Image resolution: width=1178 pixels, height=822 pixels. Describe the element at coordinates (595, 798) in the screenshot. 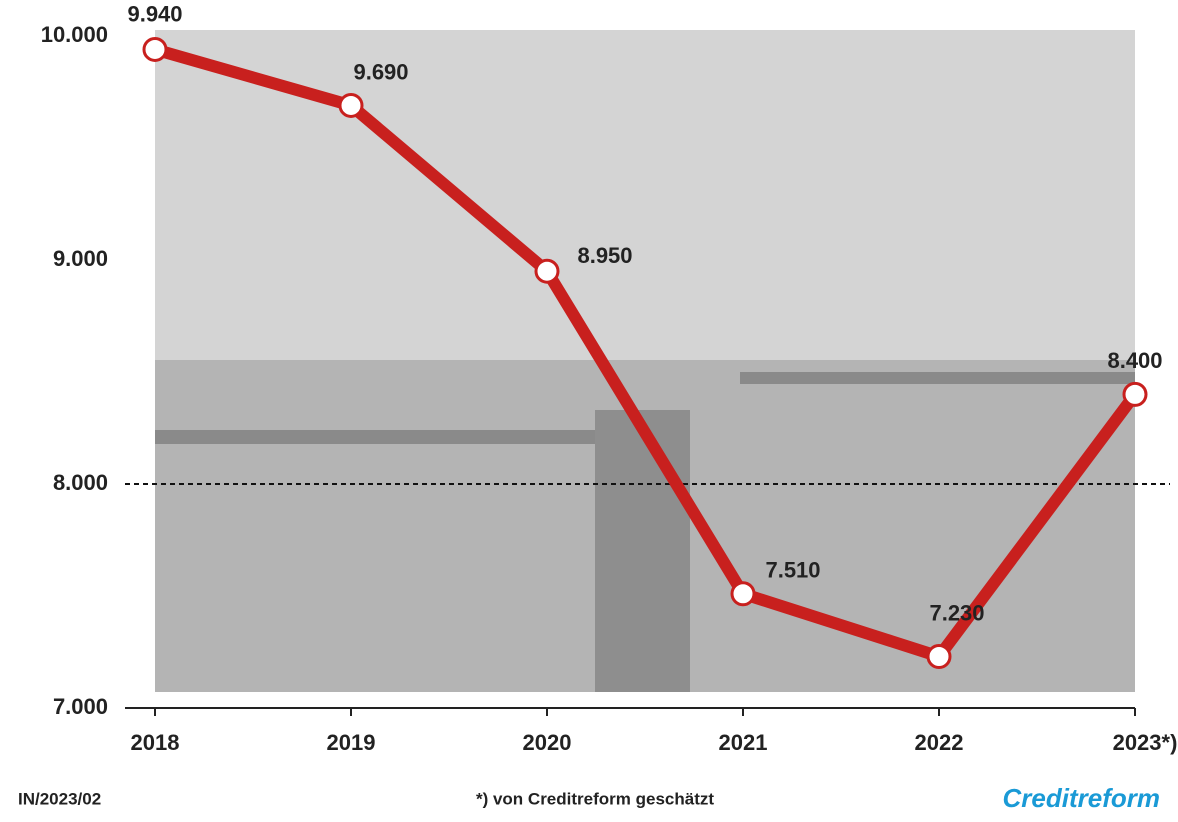

I see `footer-note: *) von Creditreform geschätzt` at that location.